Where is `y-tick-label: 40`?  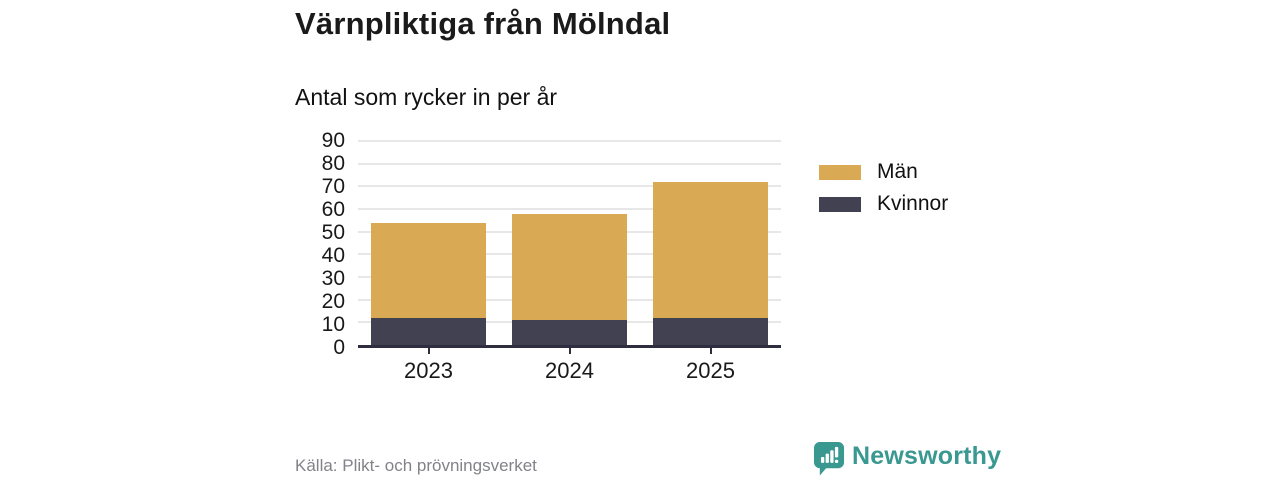
y-tick-label: 40 is located at coordinates (333, 255).